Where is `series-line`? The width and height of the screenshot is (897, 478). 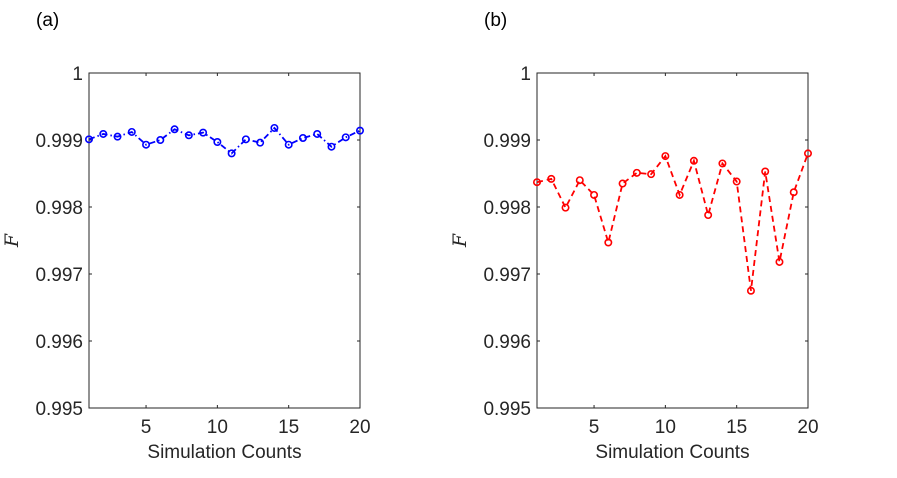
series-line is located at coordinates (224, 140).